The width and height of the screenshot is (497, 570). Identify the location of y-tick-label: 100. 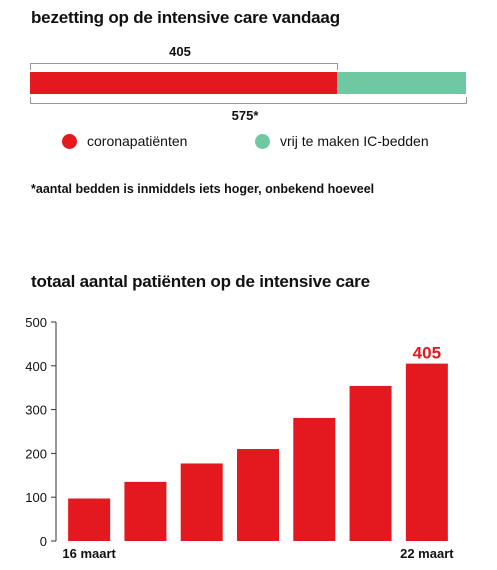
(36, 497).